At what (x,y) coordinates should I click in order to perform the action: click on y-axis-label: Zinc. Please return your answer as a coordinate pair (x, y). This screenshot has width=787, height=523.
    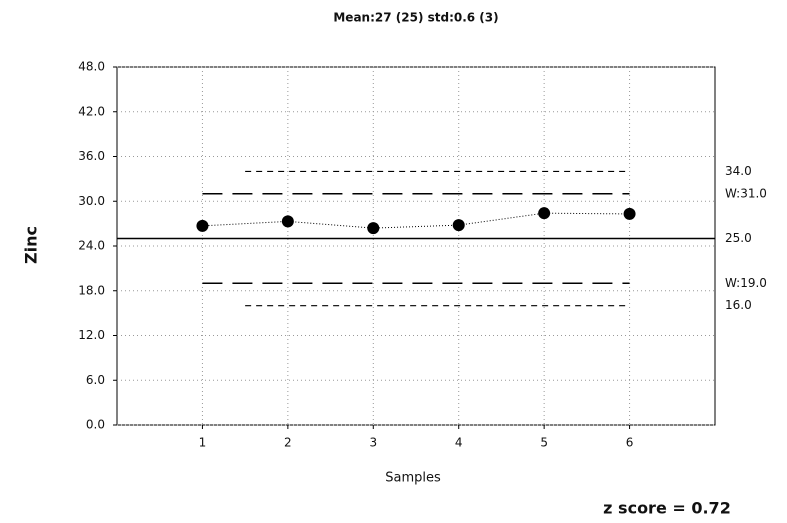
    Looking at the image, I should click on (31, 245).